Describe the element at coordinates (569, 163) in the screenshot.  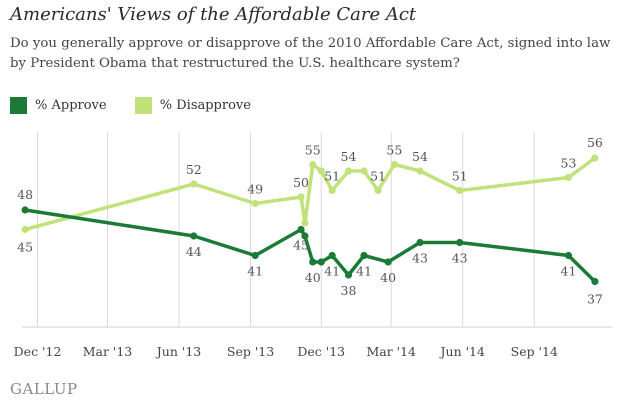
I see `data-label-disapprove: 53` at that location.